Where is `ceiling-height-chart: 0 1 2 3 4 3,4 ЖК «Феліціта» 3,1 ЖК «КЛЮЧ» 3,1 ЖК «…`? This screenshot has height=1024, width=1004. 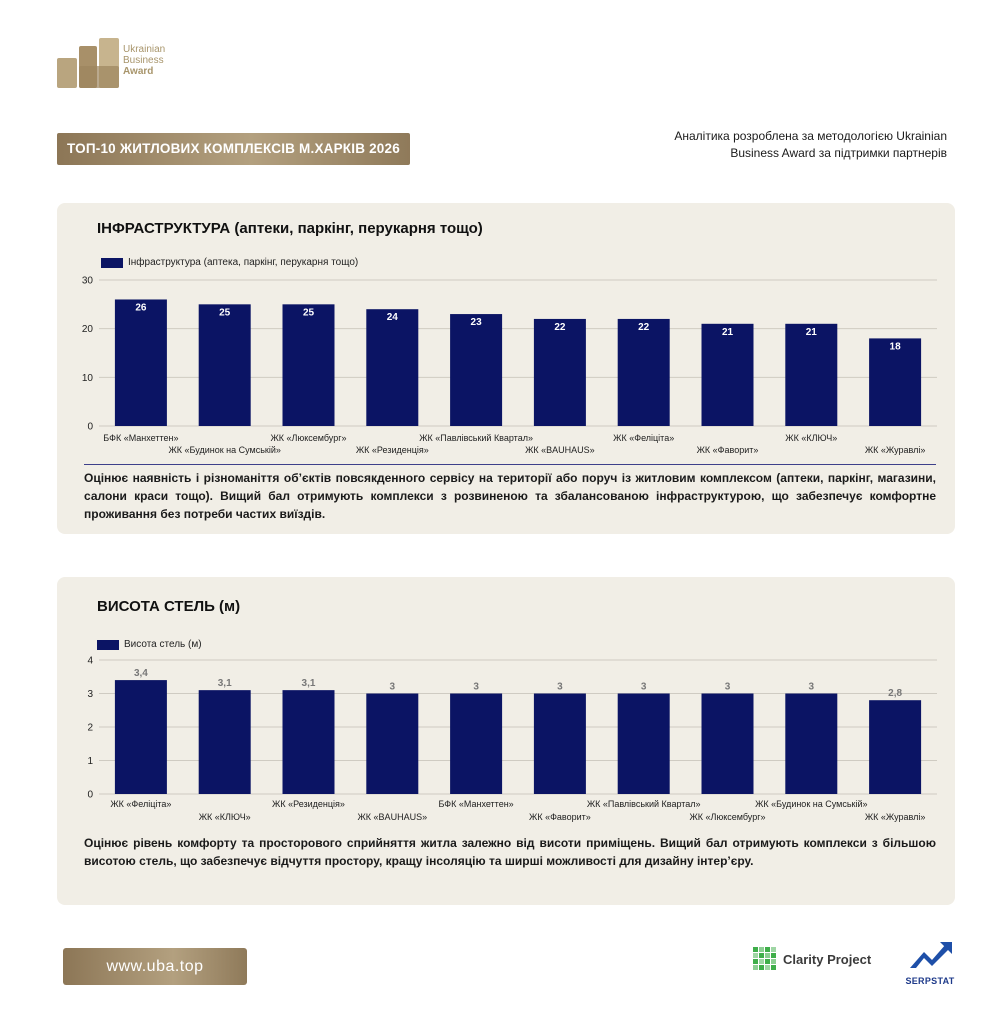
ceiling-height-chart: 0 1 2 3 4 3,4 ЖК «Феліціта» 3,1 ЖК «КЛЮЧ» 3,1 ЖК «… is located at coordinates (512, 739).